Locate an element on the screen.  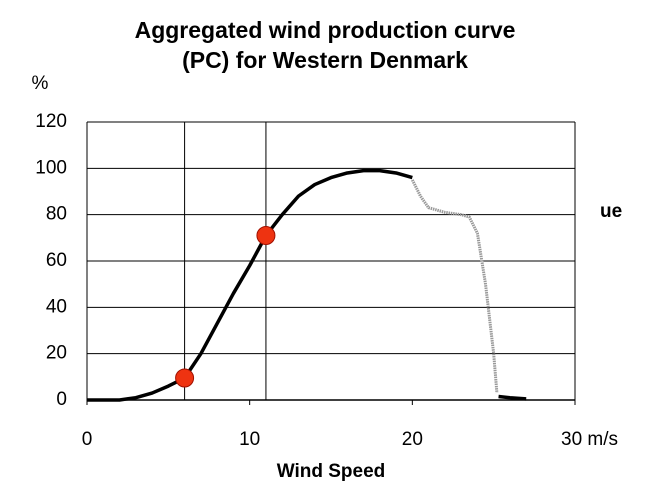
x-tick-label: 10 is located at coordinates (249, 439).